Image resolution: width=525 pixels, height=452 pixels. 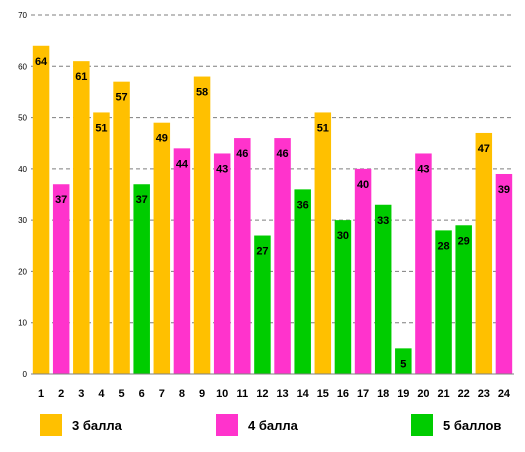 I want to click on y-tick-label: 40, so click(x=22, y=169).